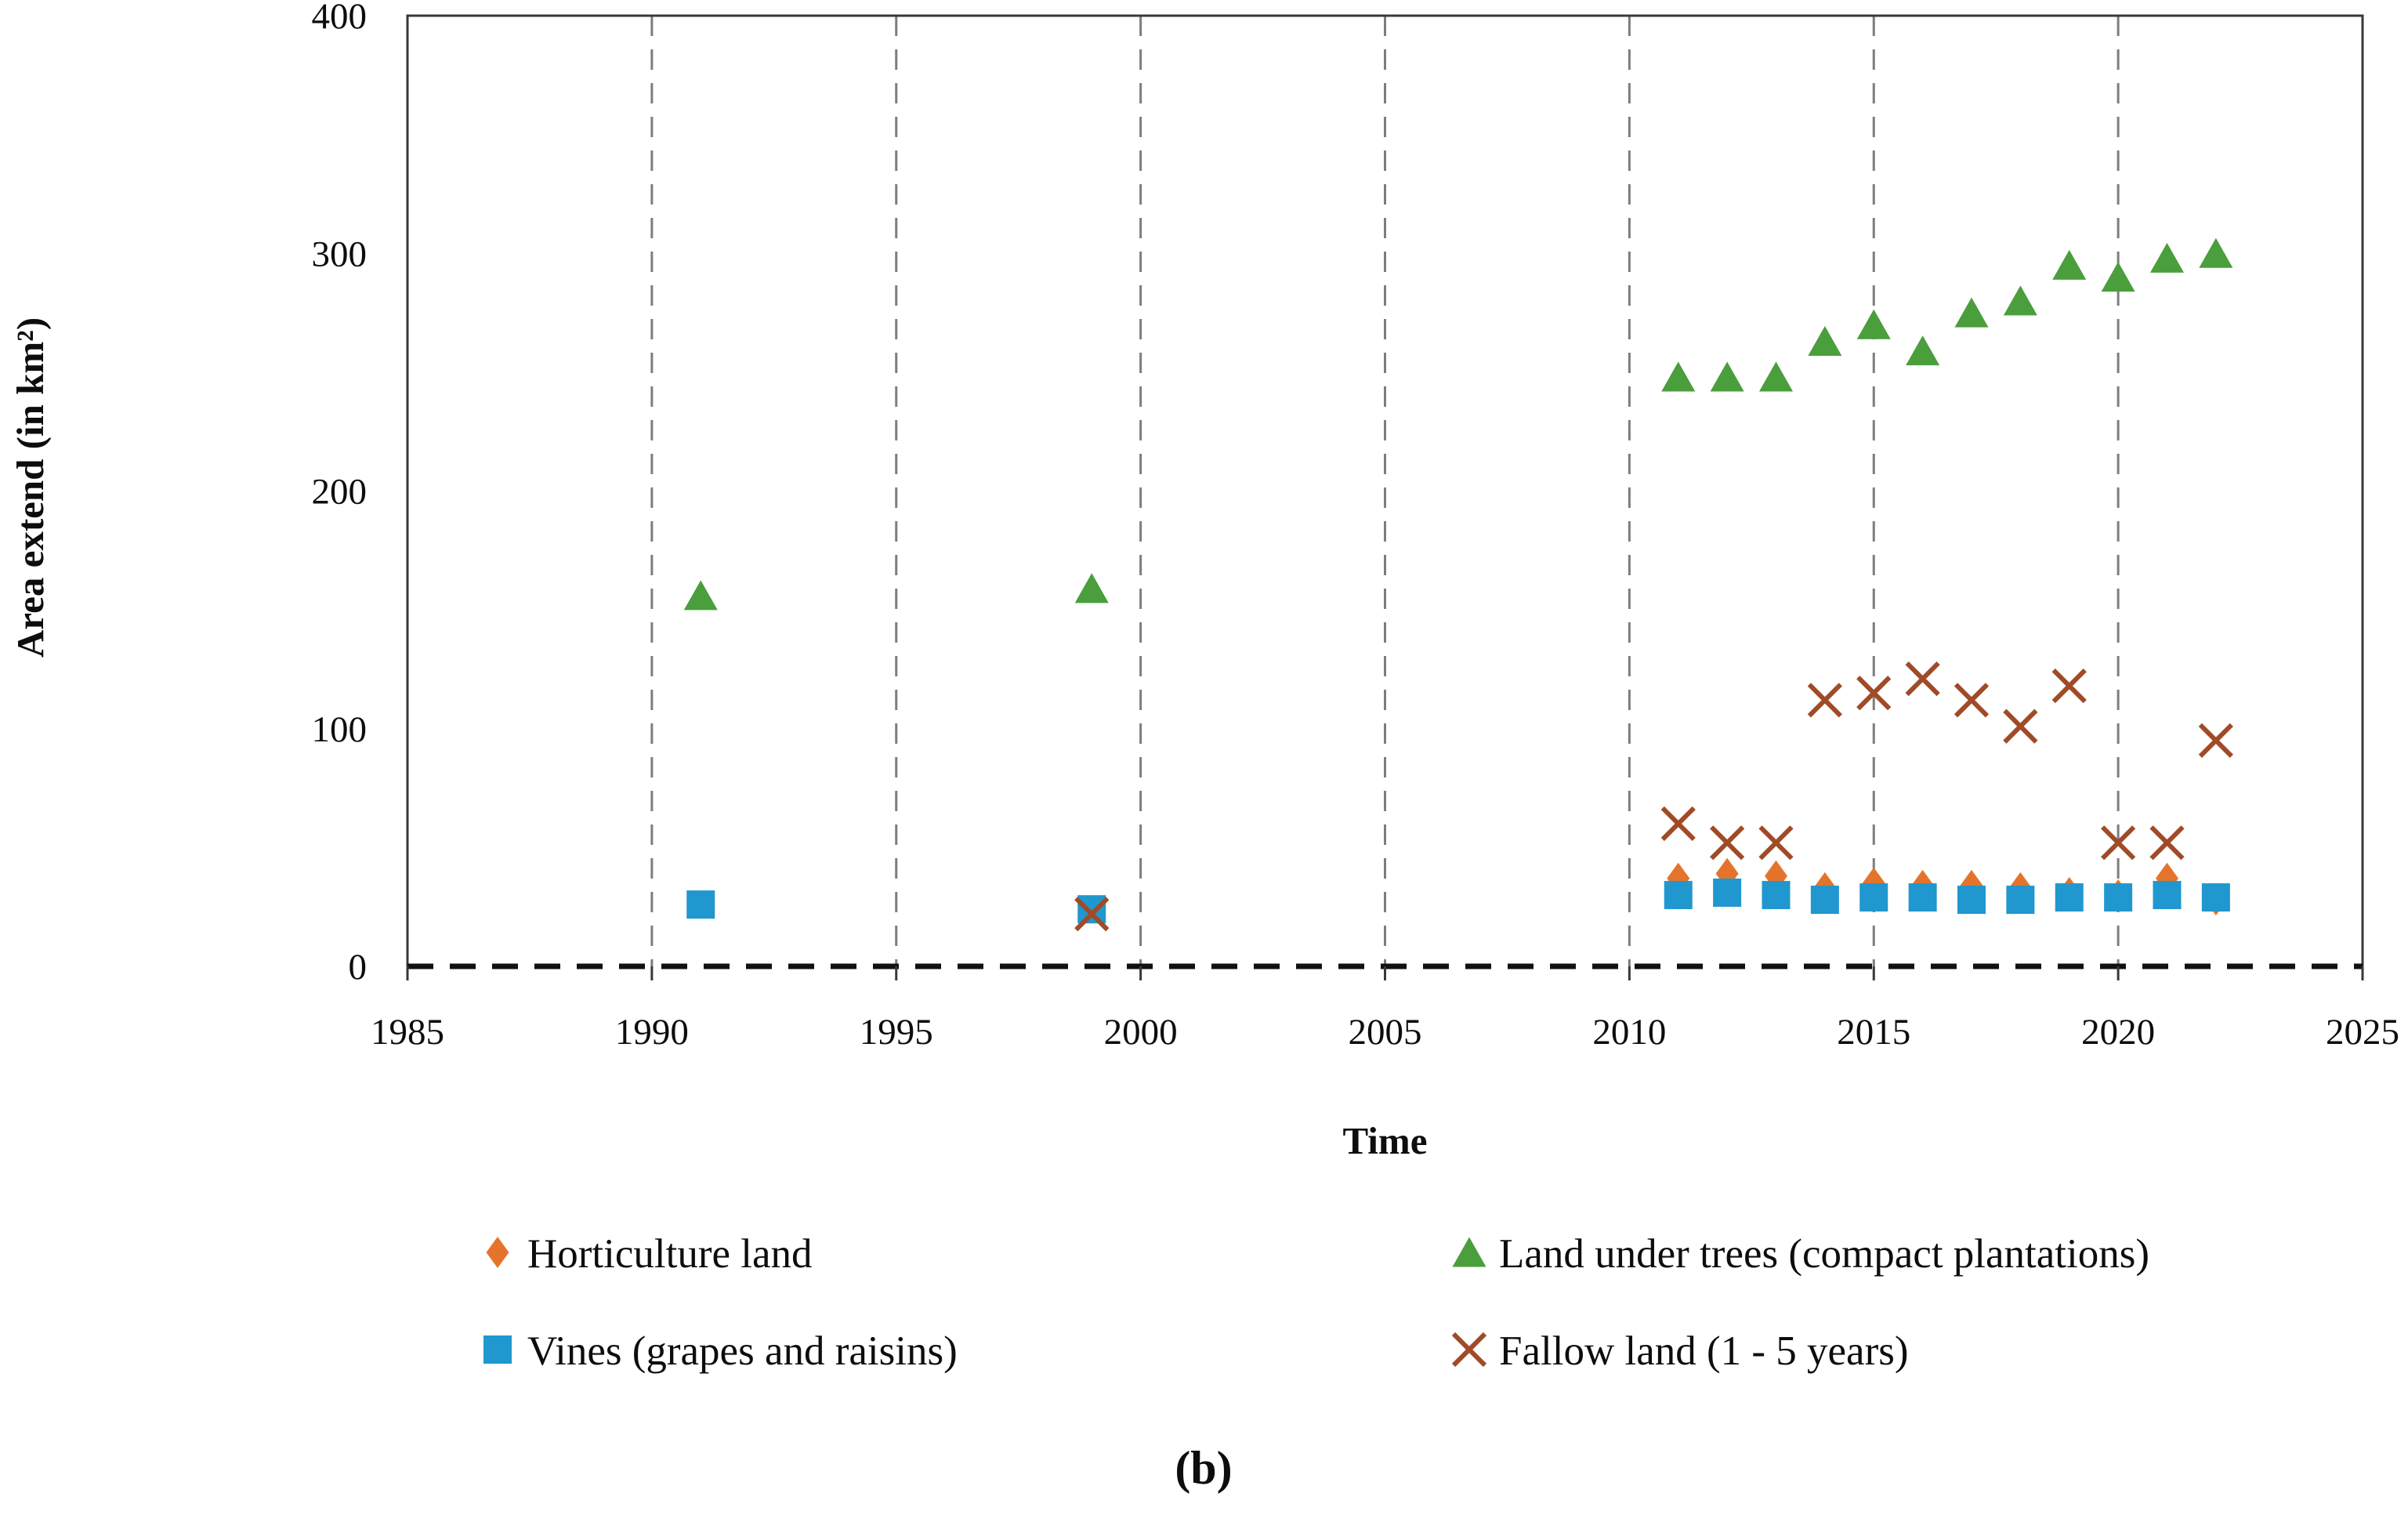 The width and height of the screenshot is (2408, 1522). Describe the element at coordinates (1469, 1252) in the screenshot. I see `legend-triangle-icon` at that location.